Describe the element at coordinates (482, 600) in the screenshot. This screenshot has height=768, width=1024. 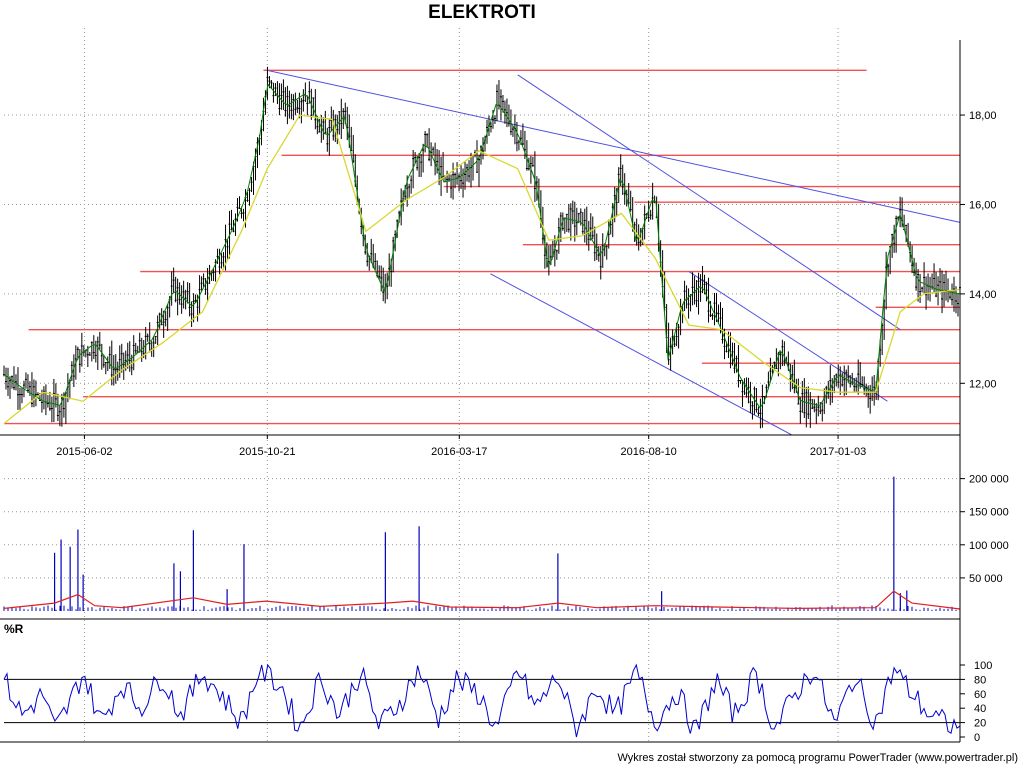
I see `volume-average-line` at that location.